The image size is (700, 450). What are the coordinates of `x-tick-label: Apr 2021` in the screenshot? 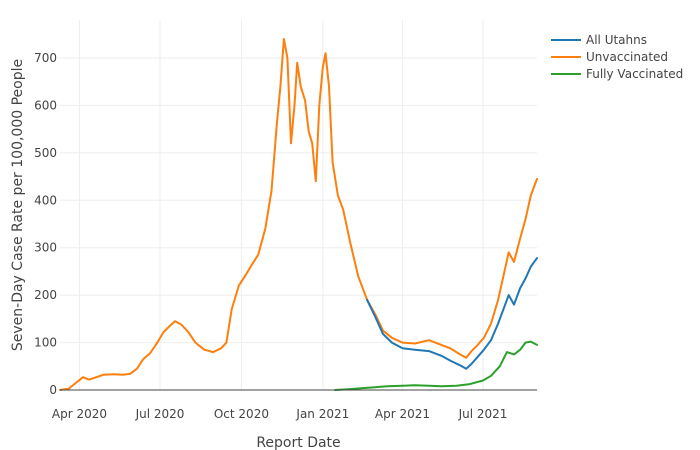 It's located at (402, 414).